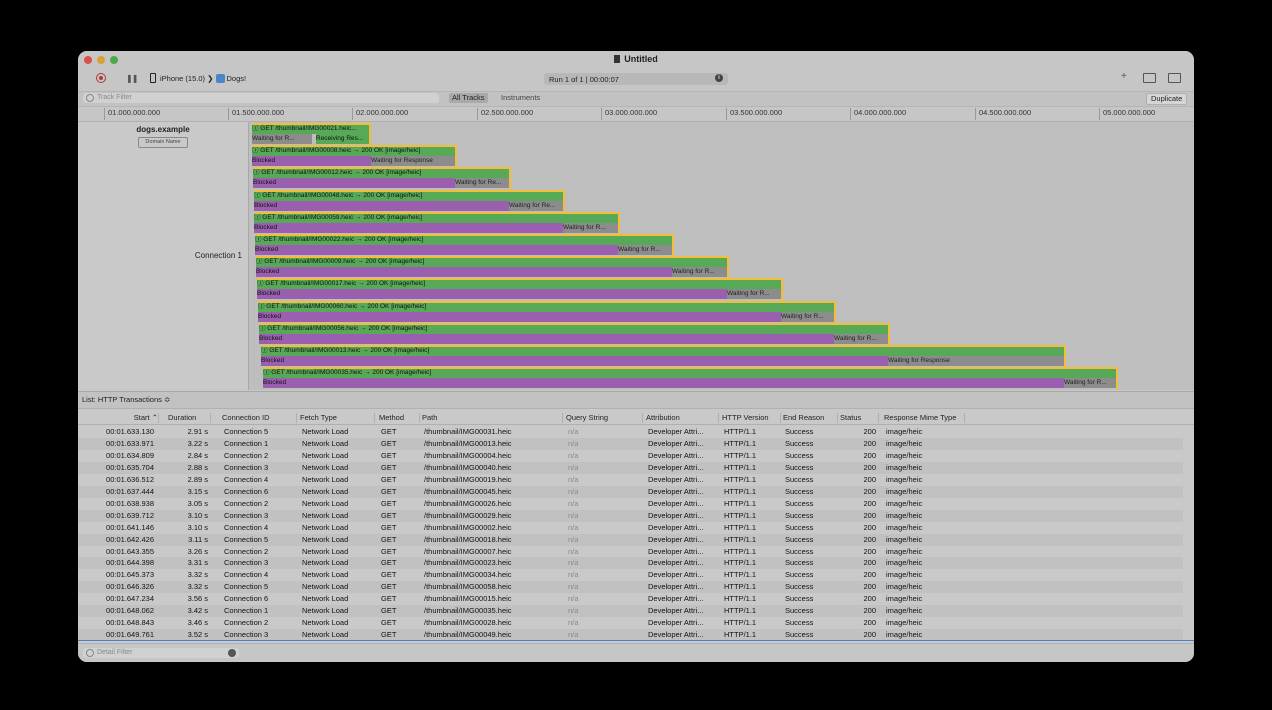 The width and height of the screenshot is (1272, 710). I want to click on detail-list-selector: List: HTTP Transactions ≎, so click(636, 400).